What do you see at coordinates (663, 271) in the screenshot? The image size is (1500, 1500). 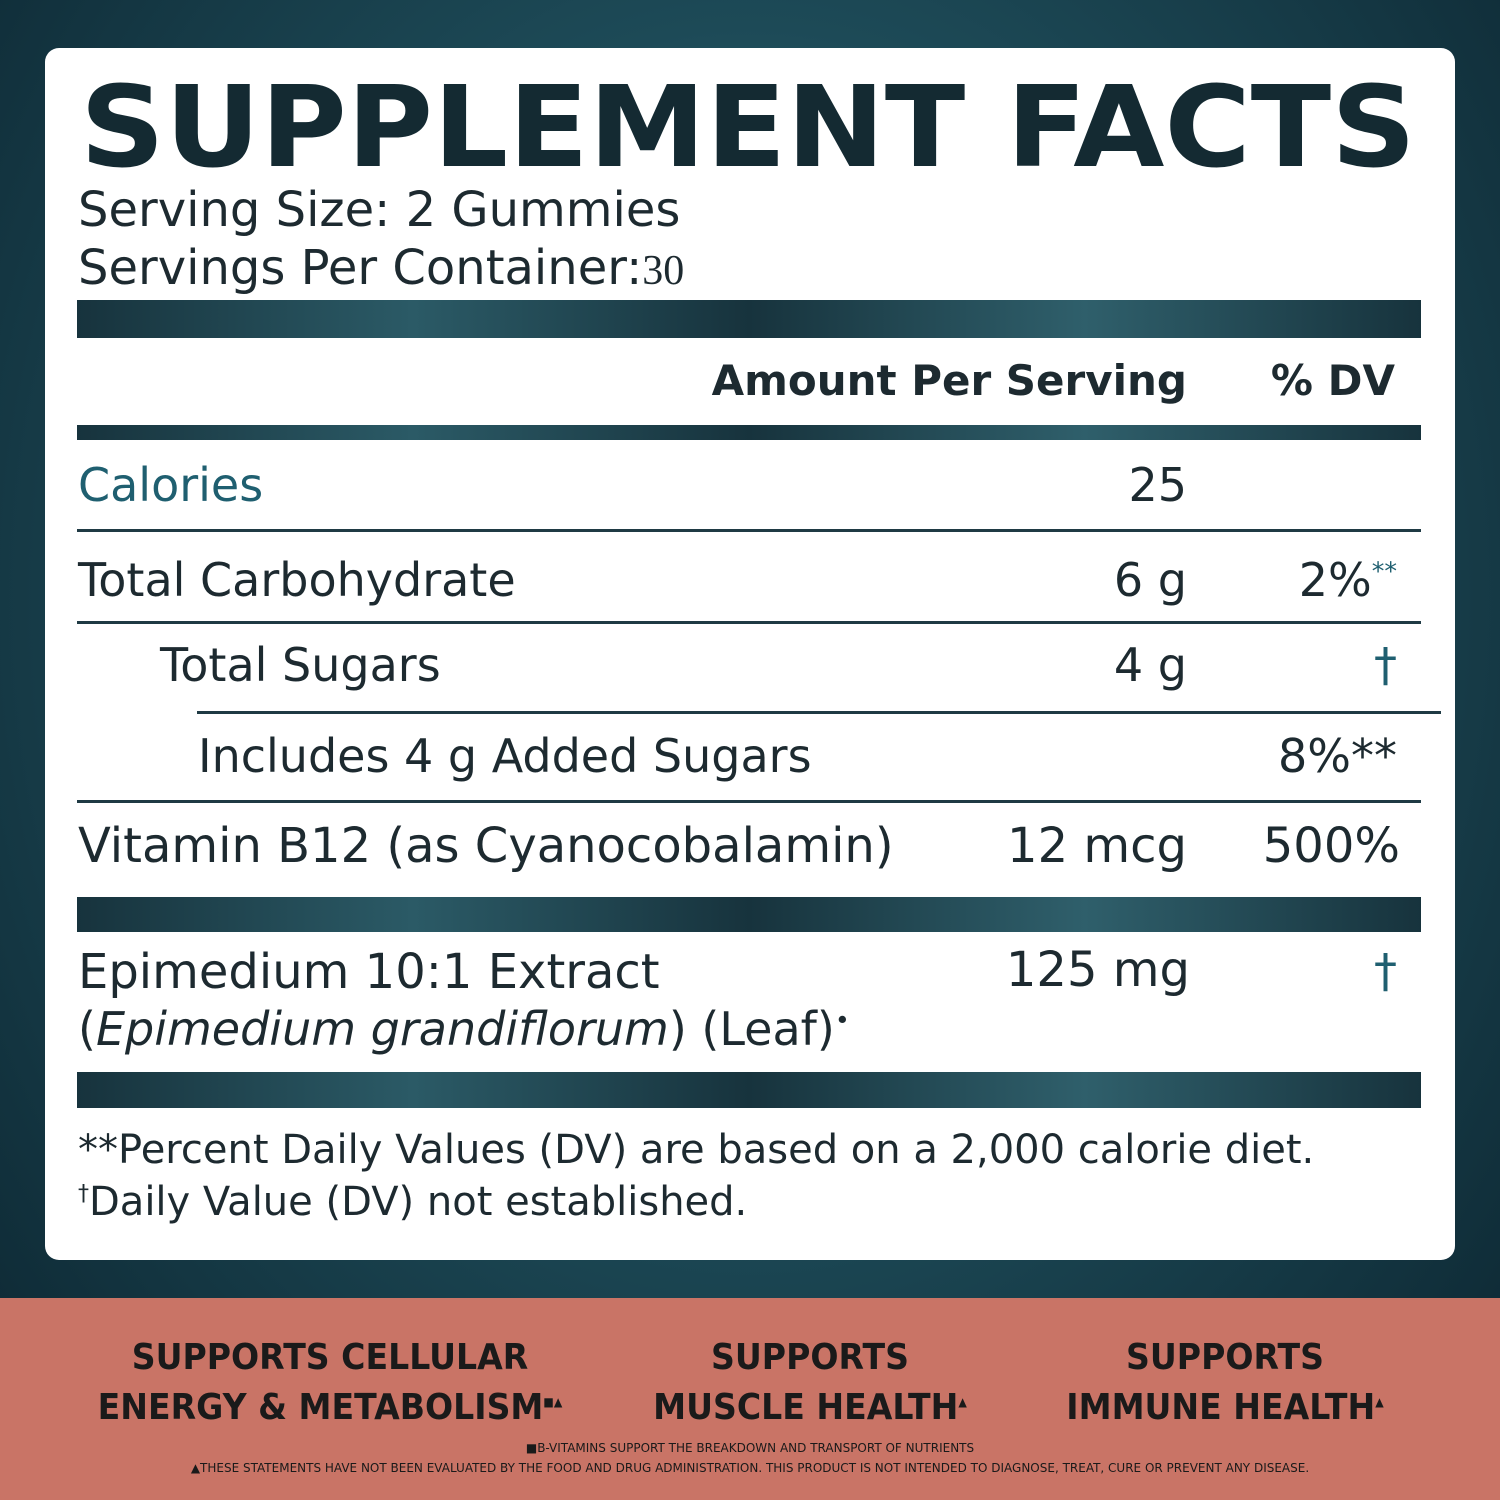 I see `value: 30` at bounding box center [663, 271].